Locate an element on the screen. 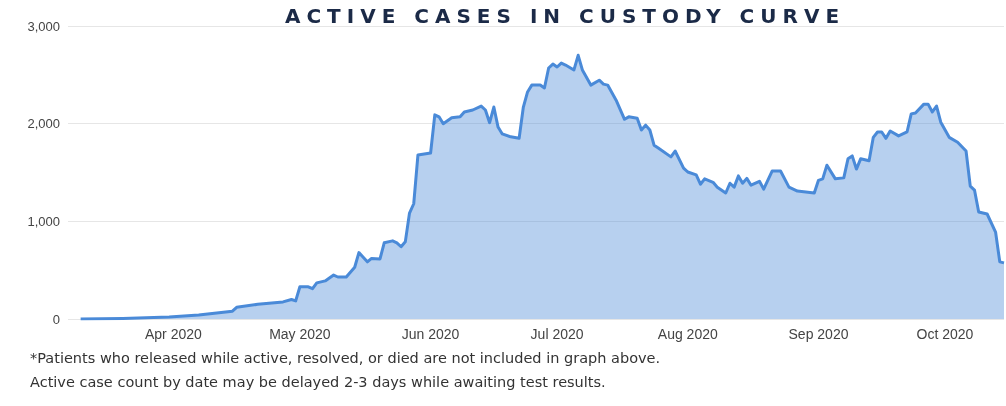 The height and width of the screenshot is (406, 1006). y-tick-label: 0 is located at coordinates (56, 319).